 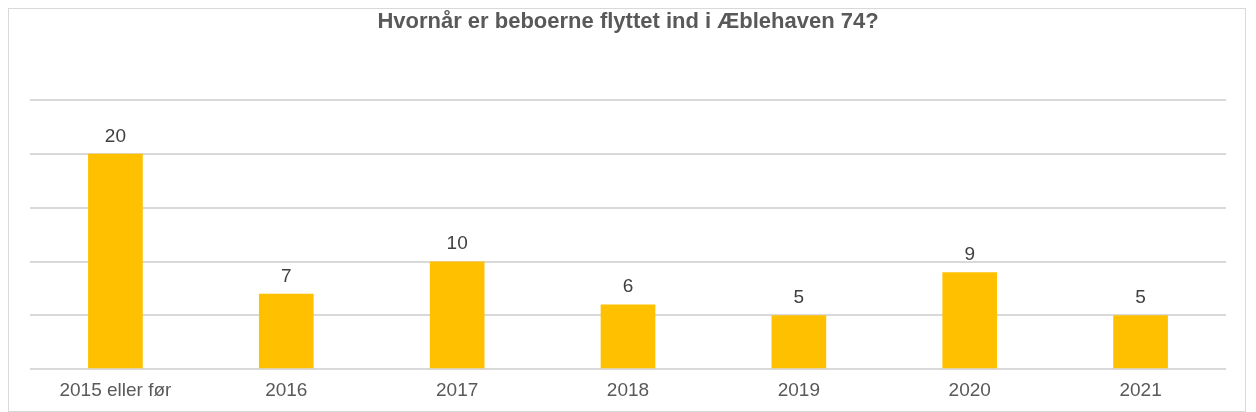 I want to click on x-tick-label: 2017, so click(x=457, y=389).